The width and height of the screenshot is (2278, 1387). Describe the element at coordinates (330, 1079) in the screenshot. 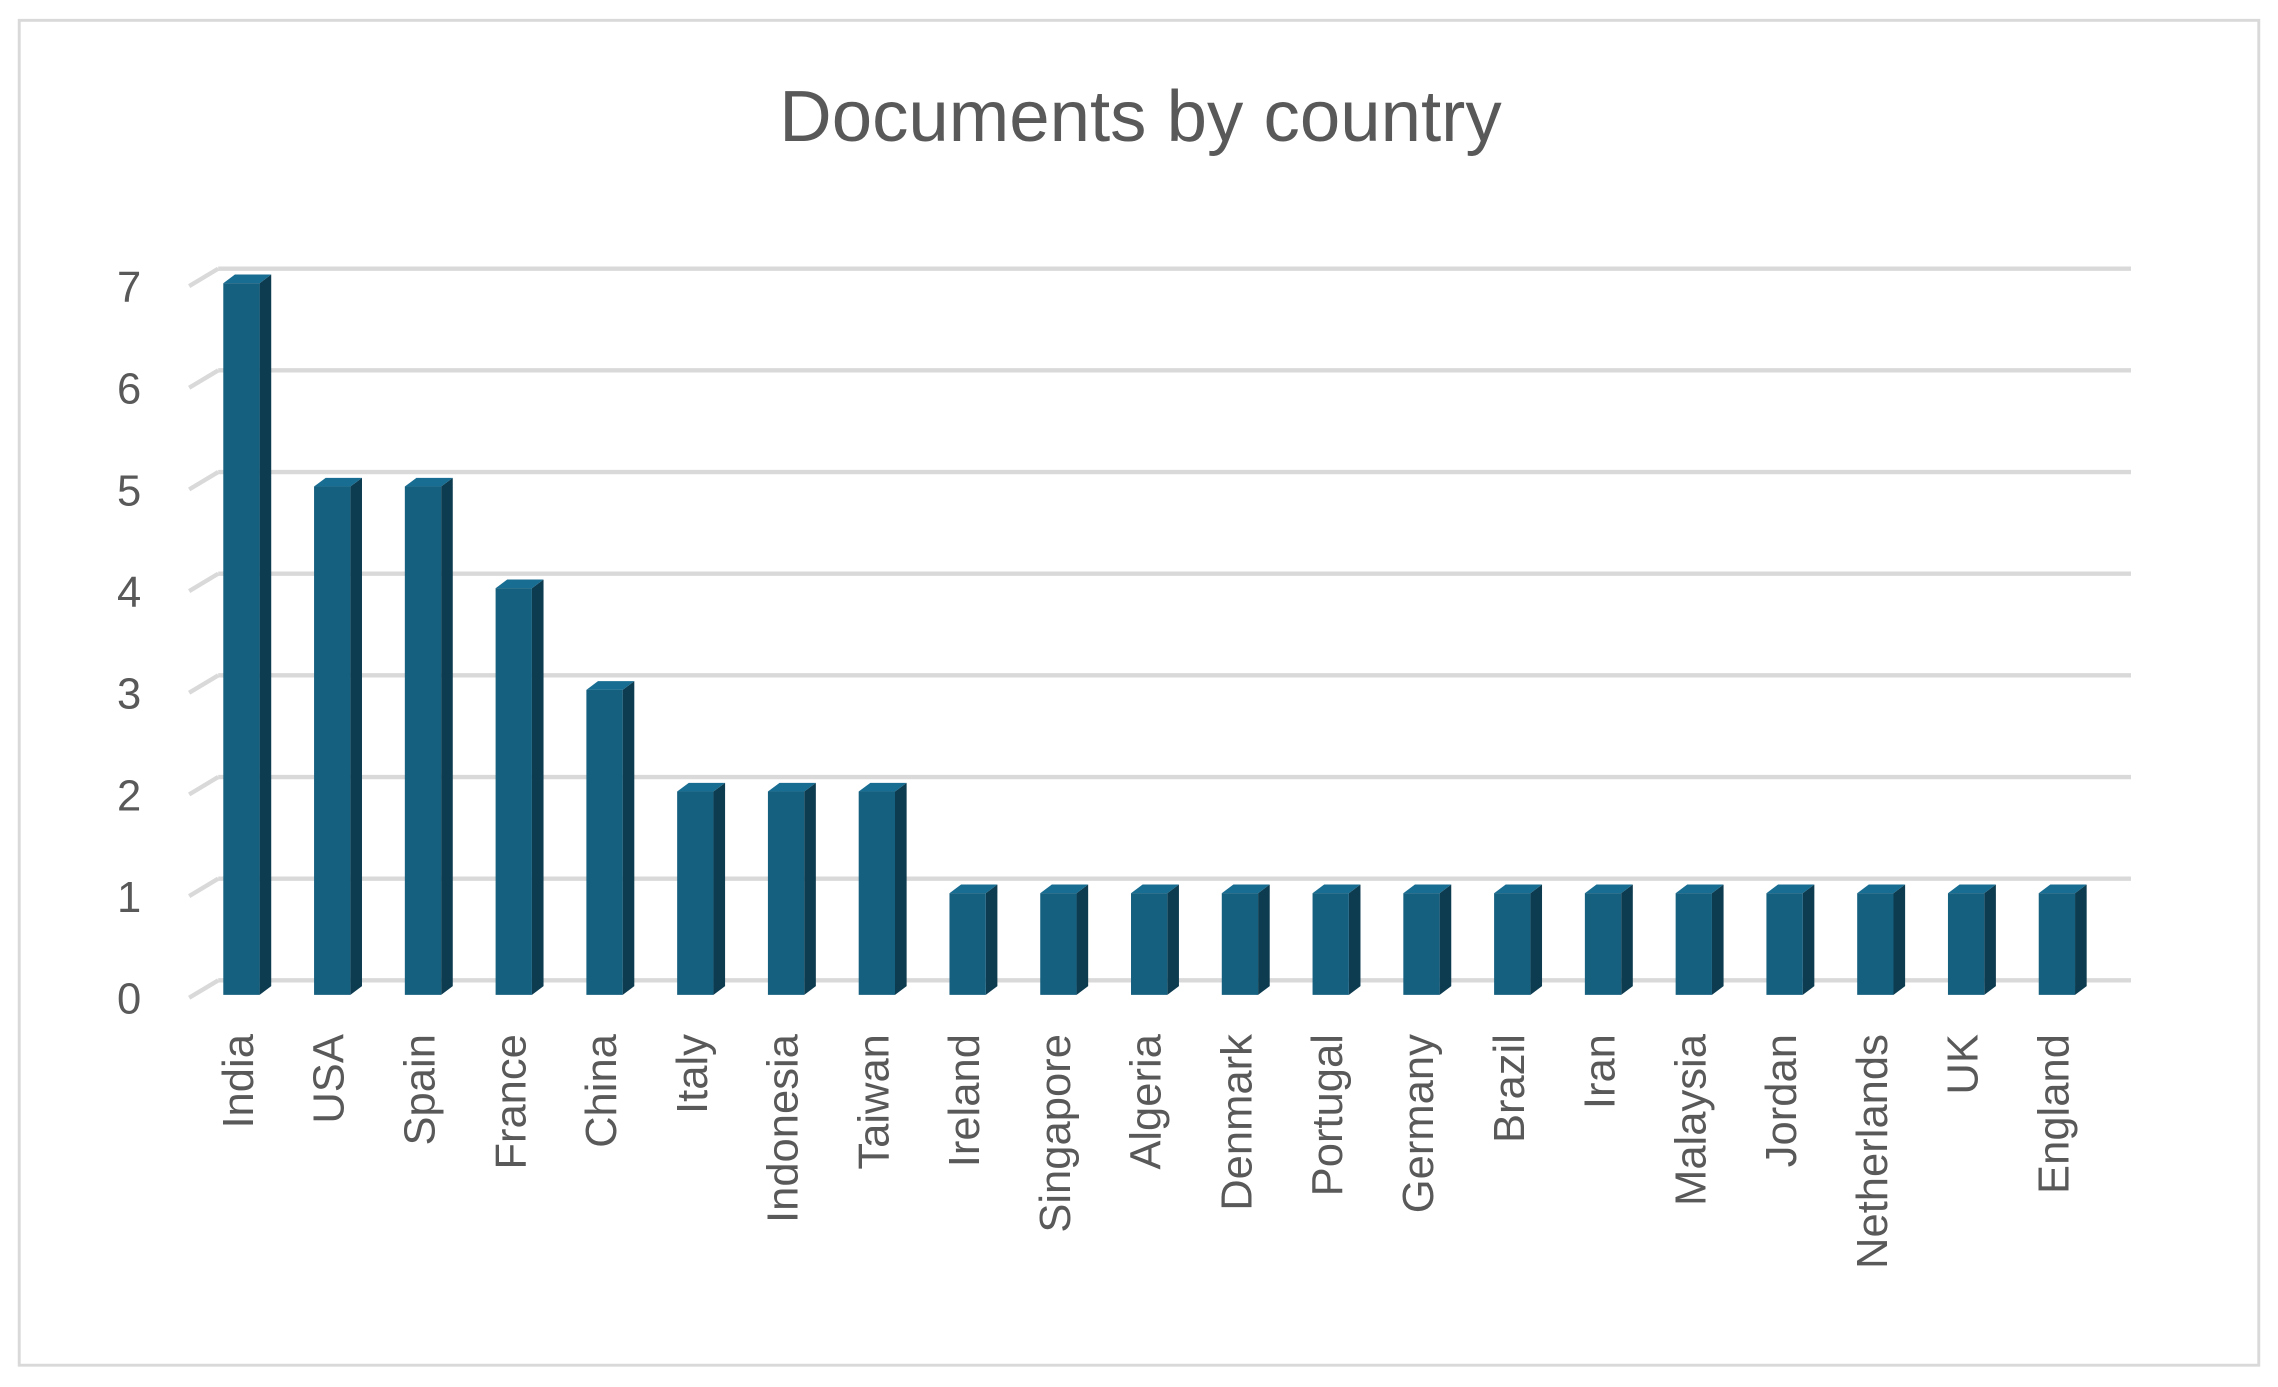

I see `x-tick-label: USA` at that location.